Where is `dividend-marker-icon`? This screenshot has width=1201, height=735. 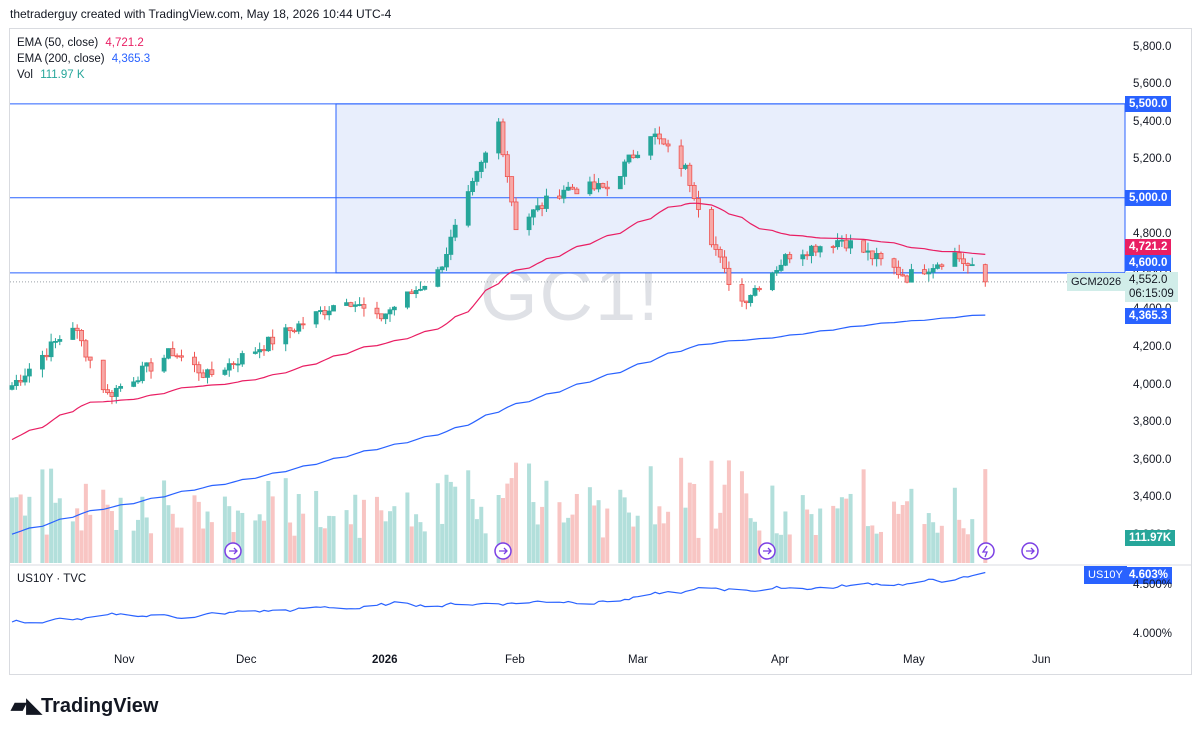
dividend-marker-icon is located at coordinates (986, 551).